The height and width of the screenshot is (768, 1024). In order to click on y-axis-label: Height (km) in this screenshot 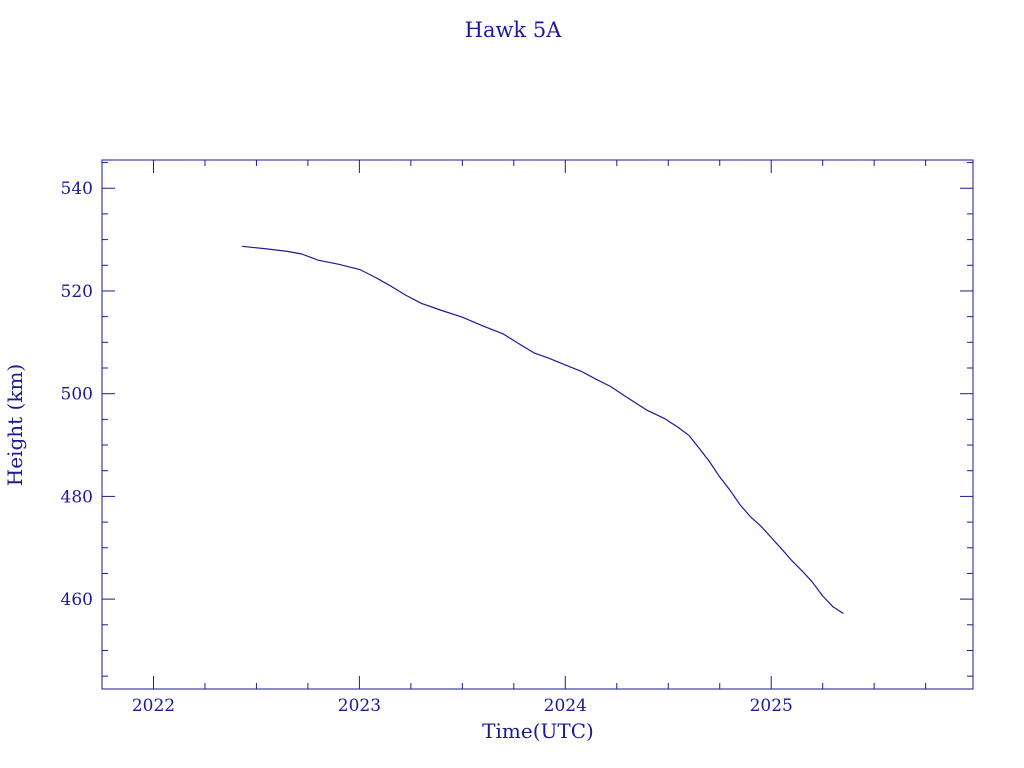, I will do `click(15, 425)`.